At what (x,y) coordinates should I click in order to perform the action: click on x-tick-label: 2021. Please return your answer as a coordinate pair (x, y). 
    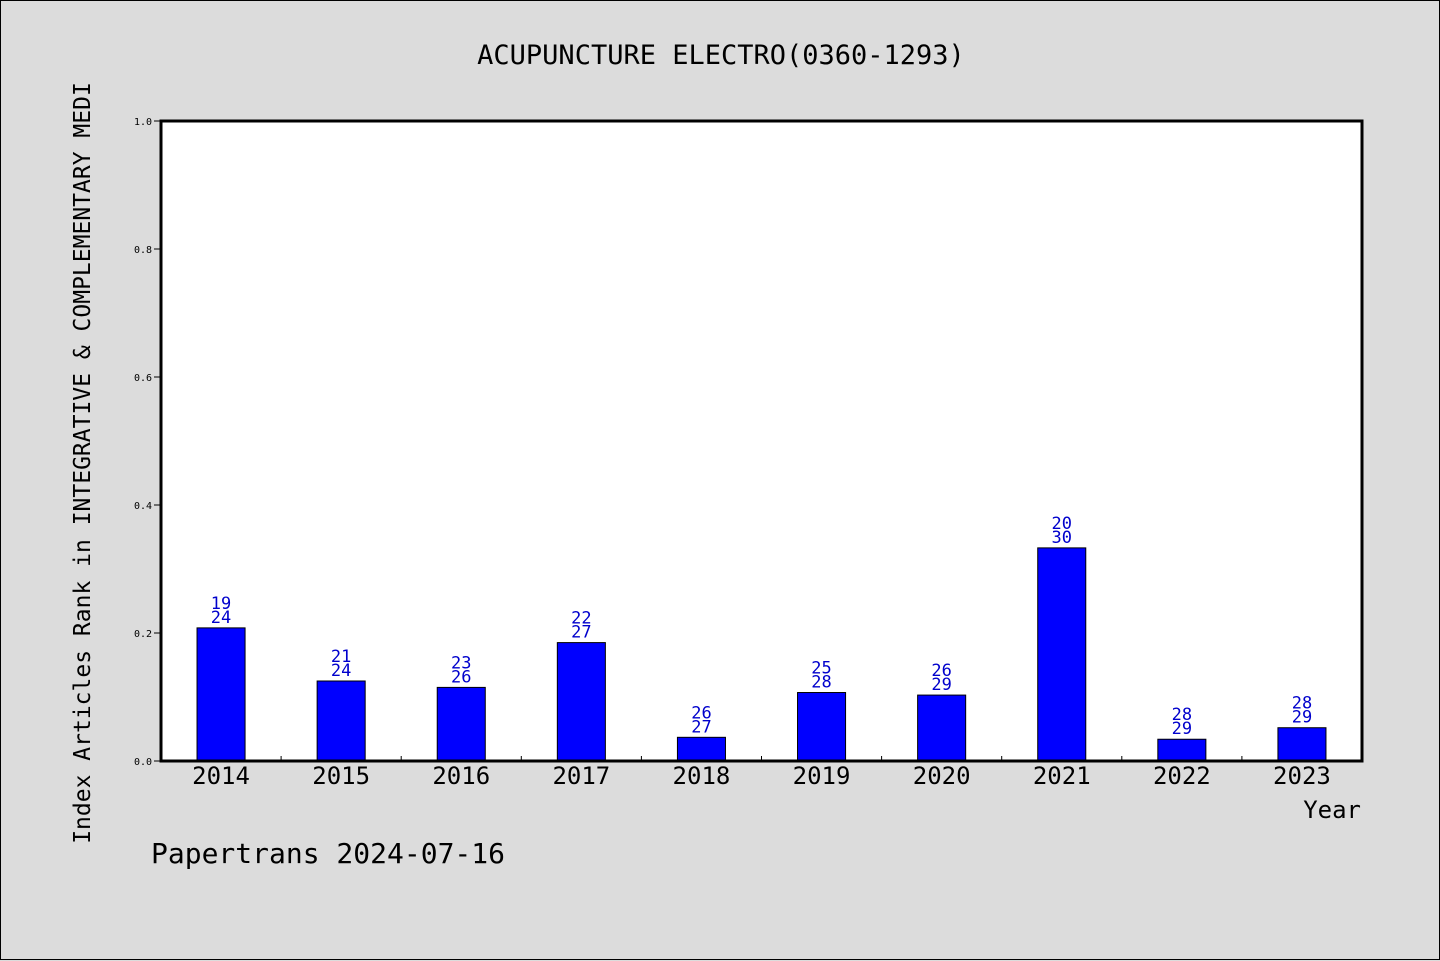
    Looking at the image, I should click on (1062, 776).